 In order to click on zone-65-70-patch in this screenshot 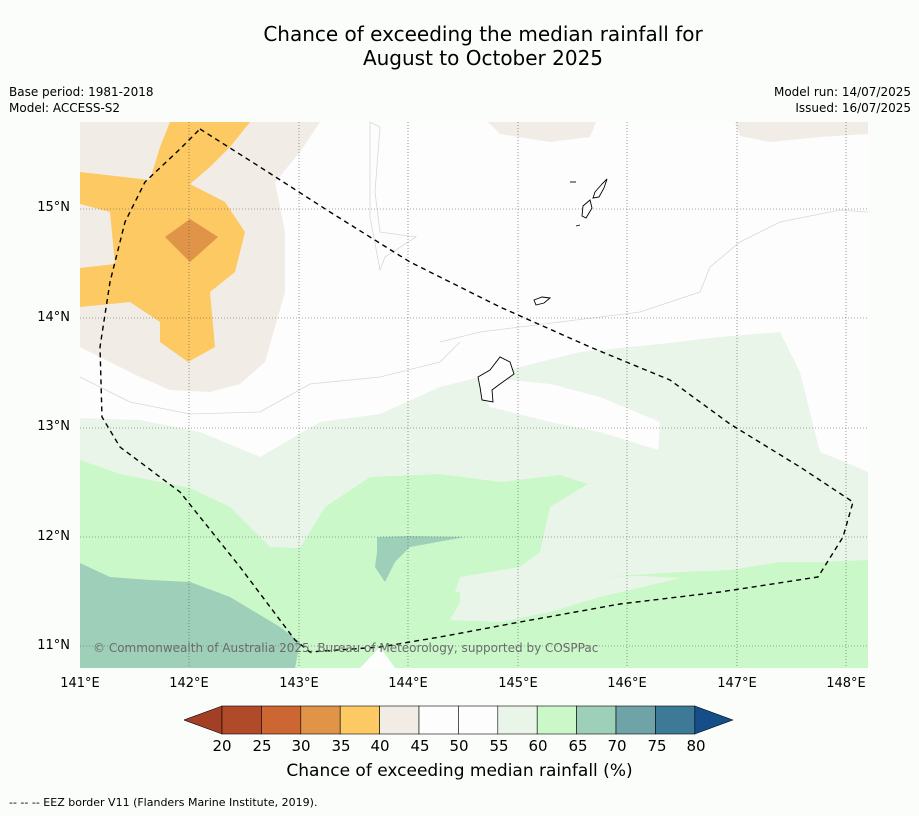, I will do `click(420, 559)`.